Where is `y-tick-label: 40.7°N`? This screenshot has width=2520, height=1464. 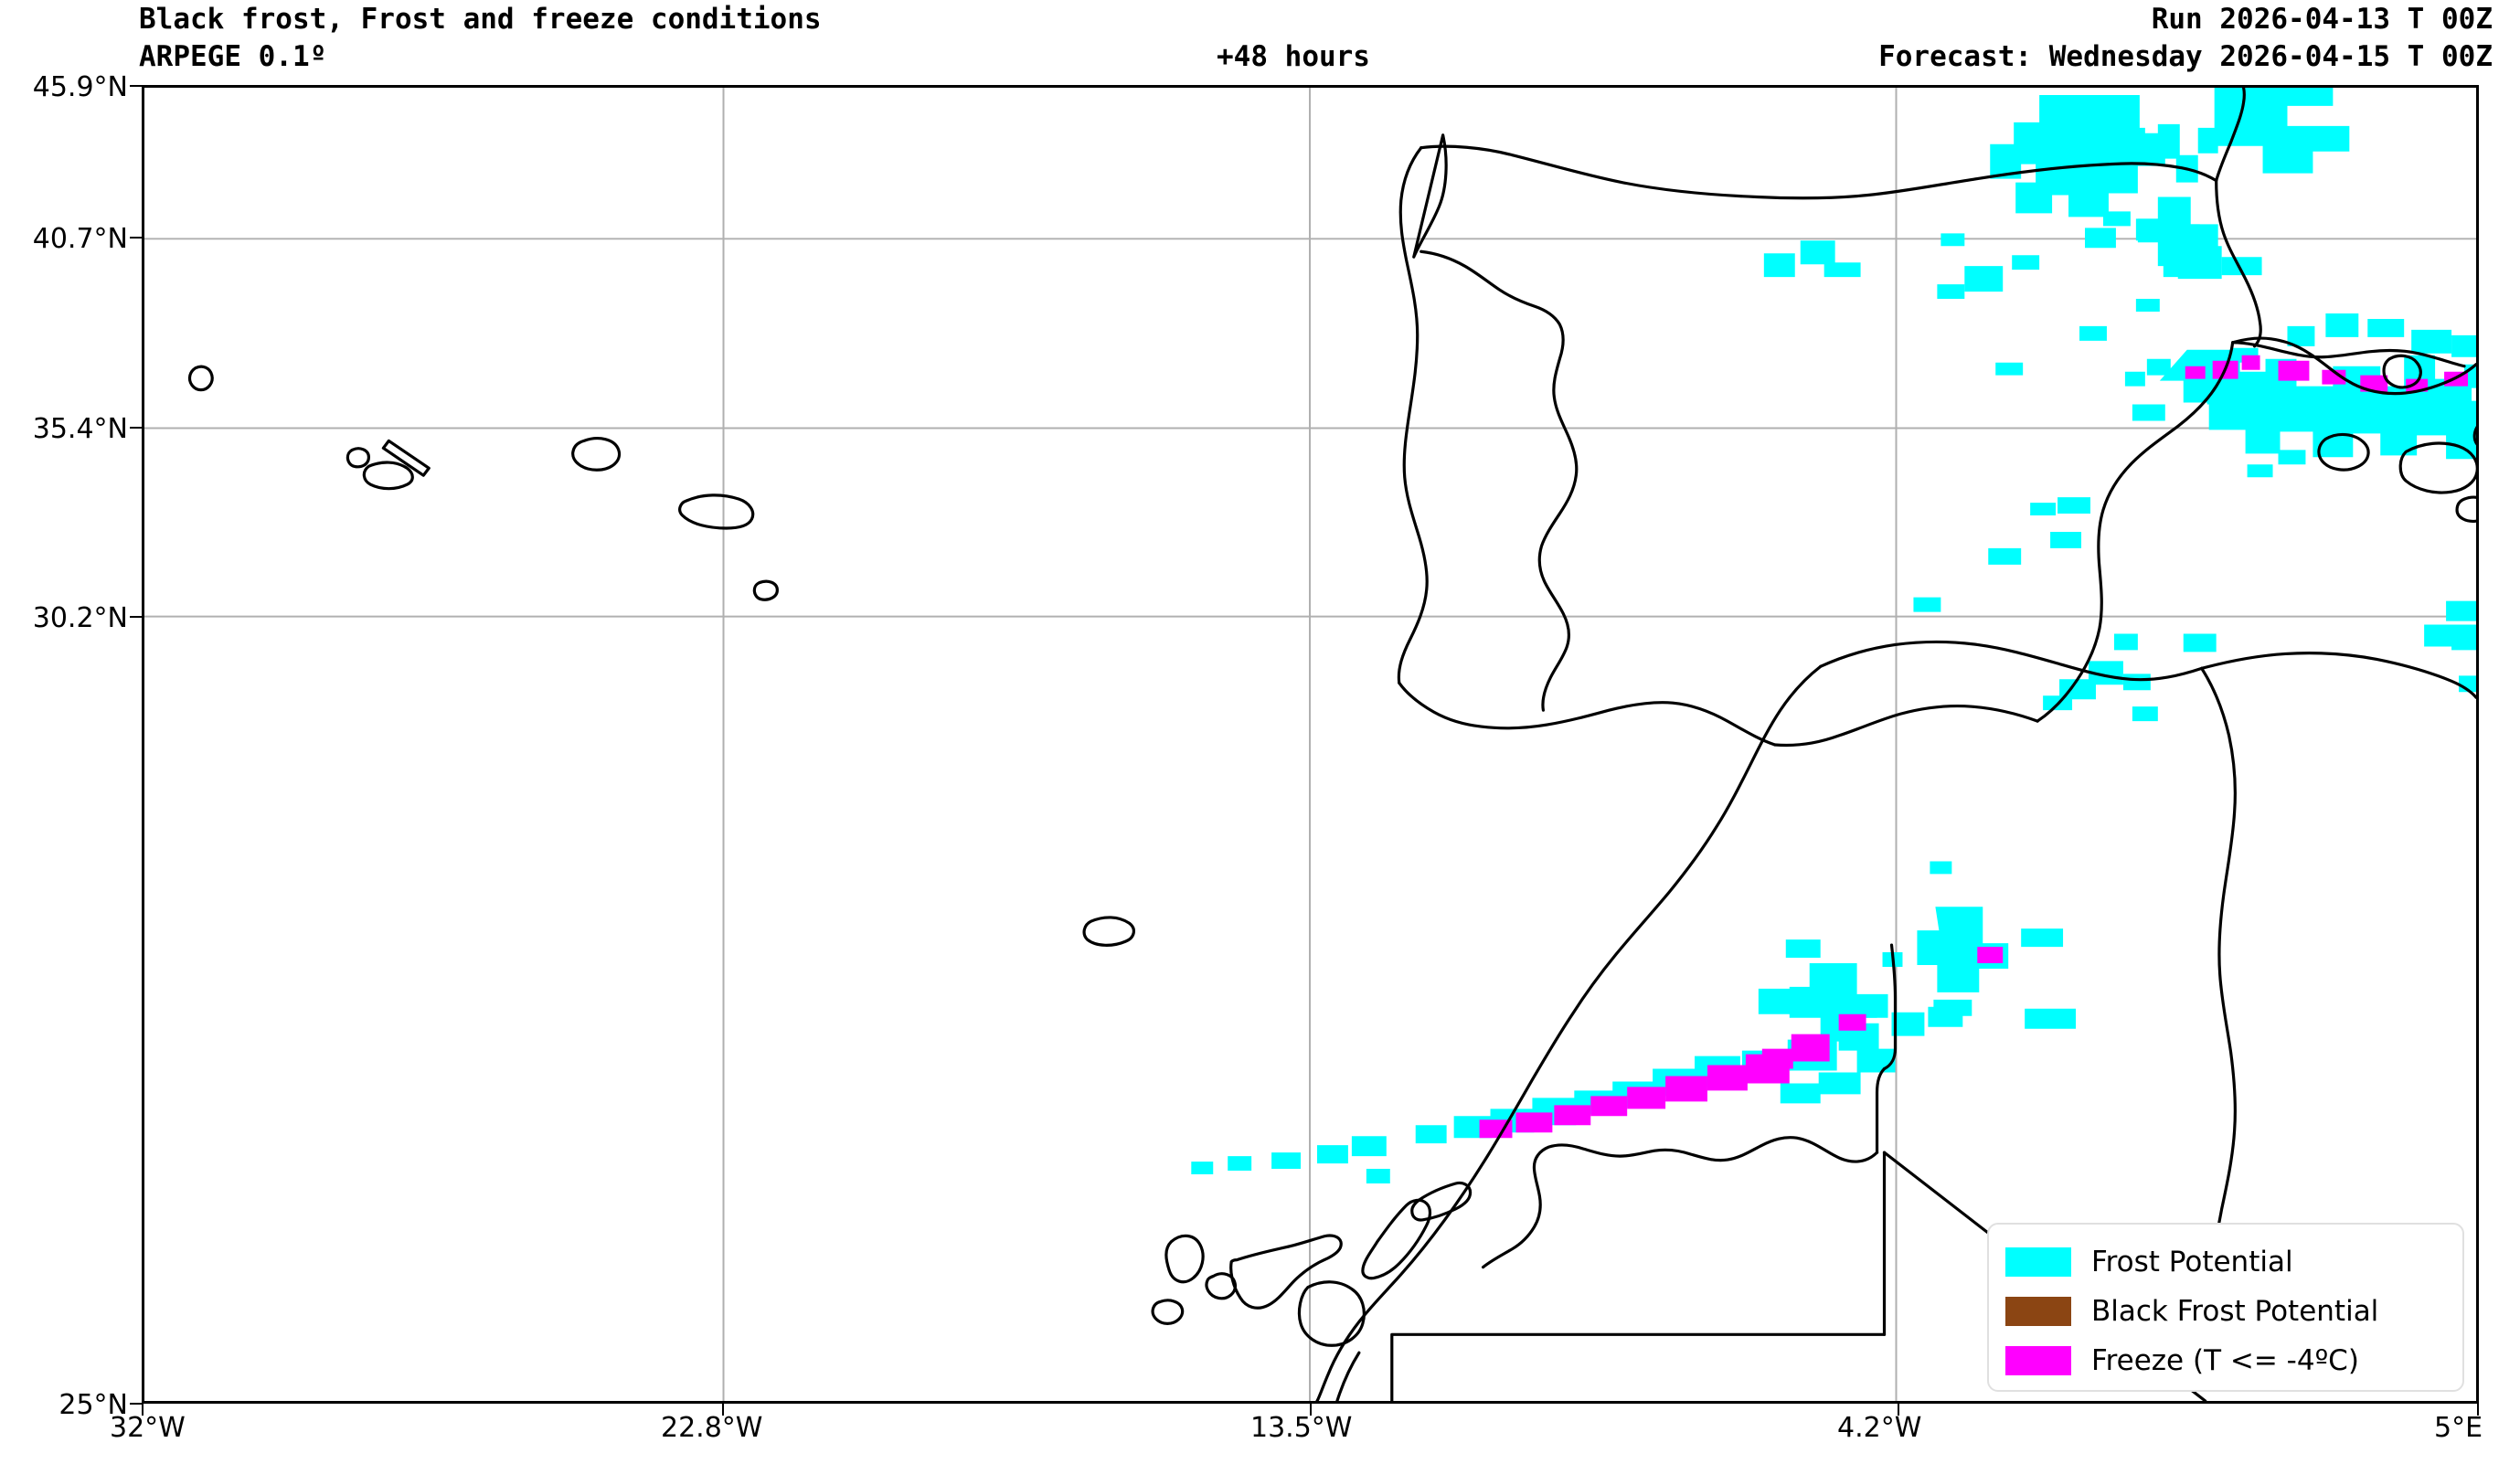 y-tick-label: 40.7°N is located at coordinates (80, 239).